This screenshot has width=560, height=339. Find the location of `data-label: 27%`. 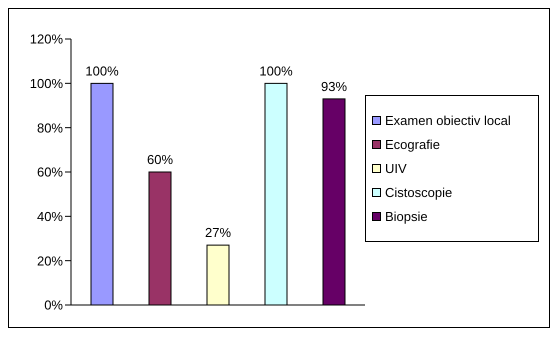

data-label: 27% is located at coordinates (218, 232).